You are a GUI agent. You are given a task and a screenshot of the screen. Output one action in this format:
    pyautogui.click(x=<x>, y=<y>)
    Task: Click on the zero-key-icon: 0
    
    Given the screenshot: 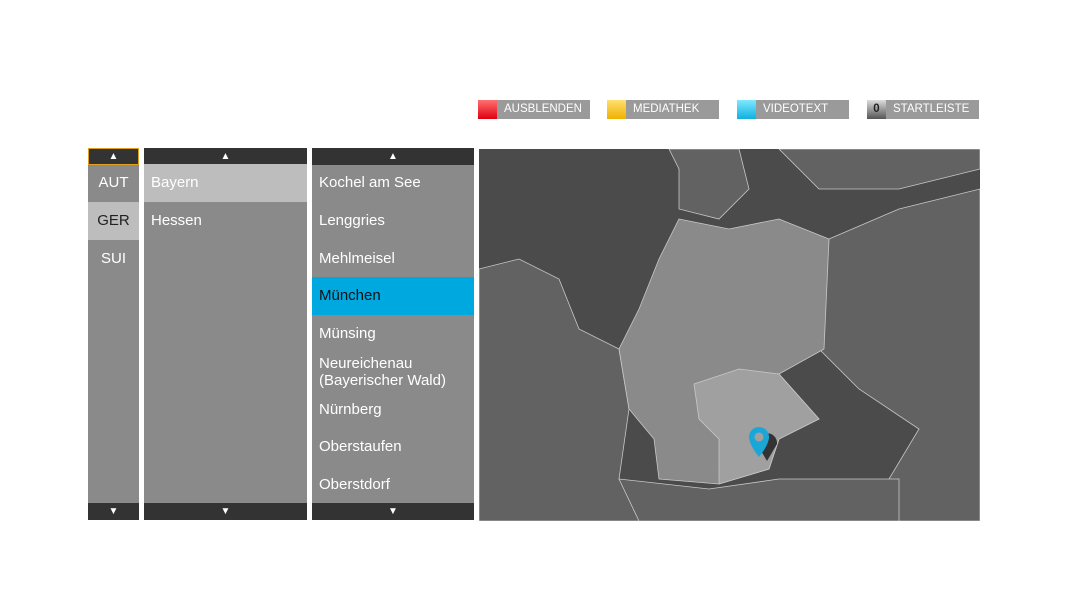 What is the action you would take?
    pyautogui.click(x=876, y=109)
    